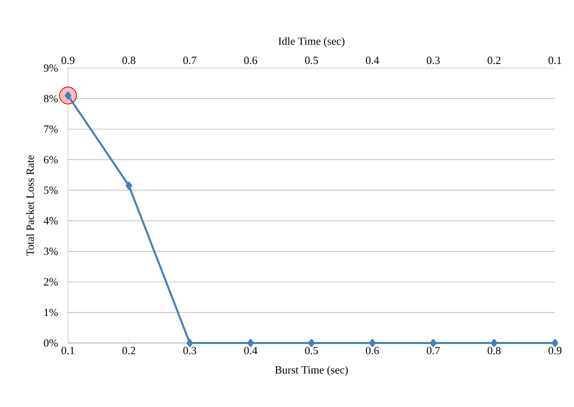 This screenshot has width=574, height=407. Describe the element at coordinates (129, 60) in the screenshot. I see `x2-tick-label: 0.8` at that location.